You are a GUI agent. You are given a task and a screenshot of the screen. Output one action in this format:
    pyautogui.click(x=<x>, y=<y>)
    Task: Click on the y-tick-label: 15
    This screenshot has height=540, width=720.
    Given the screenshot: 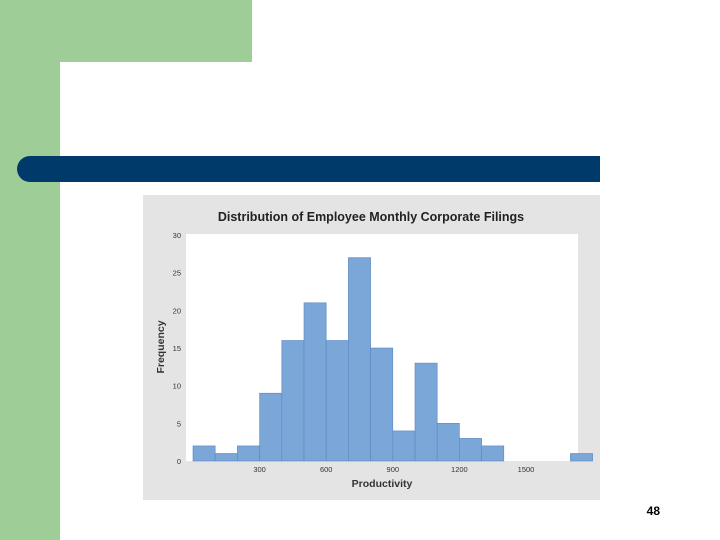 What is the action you would take?
    pyautogui.click(x=177, y=348)
    